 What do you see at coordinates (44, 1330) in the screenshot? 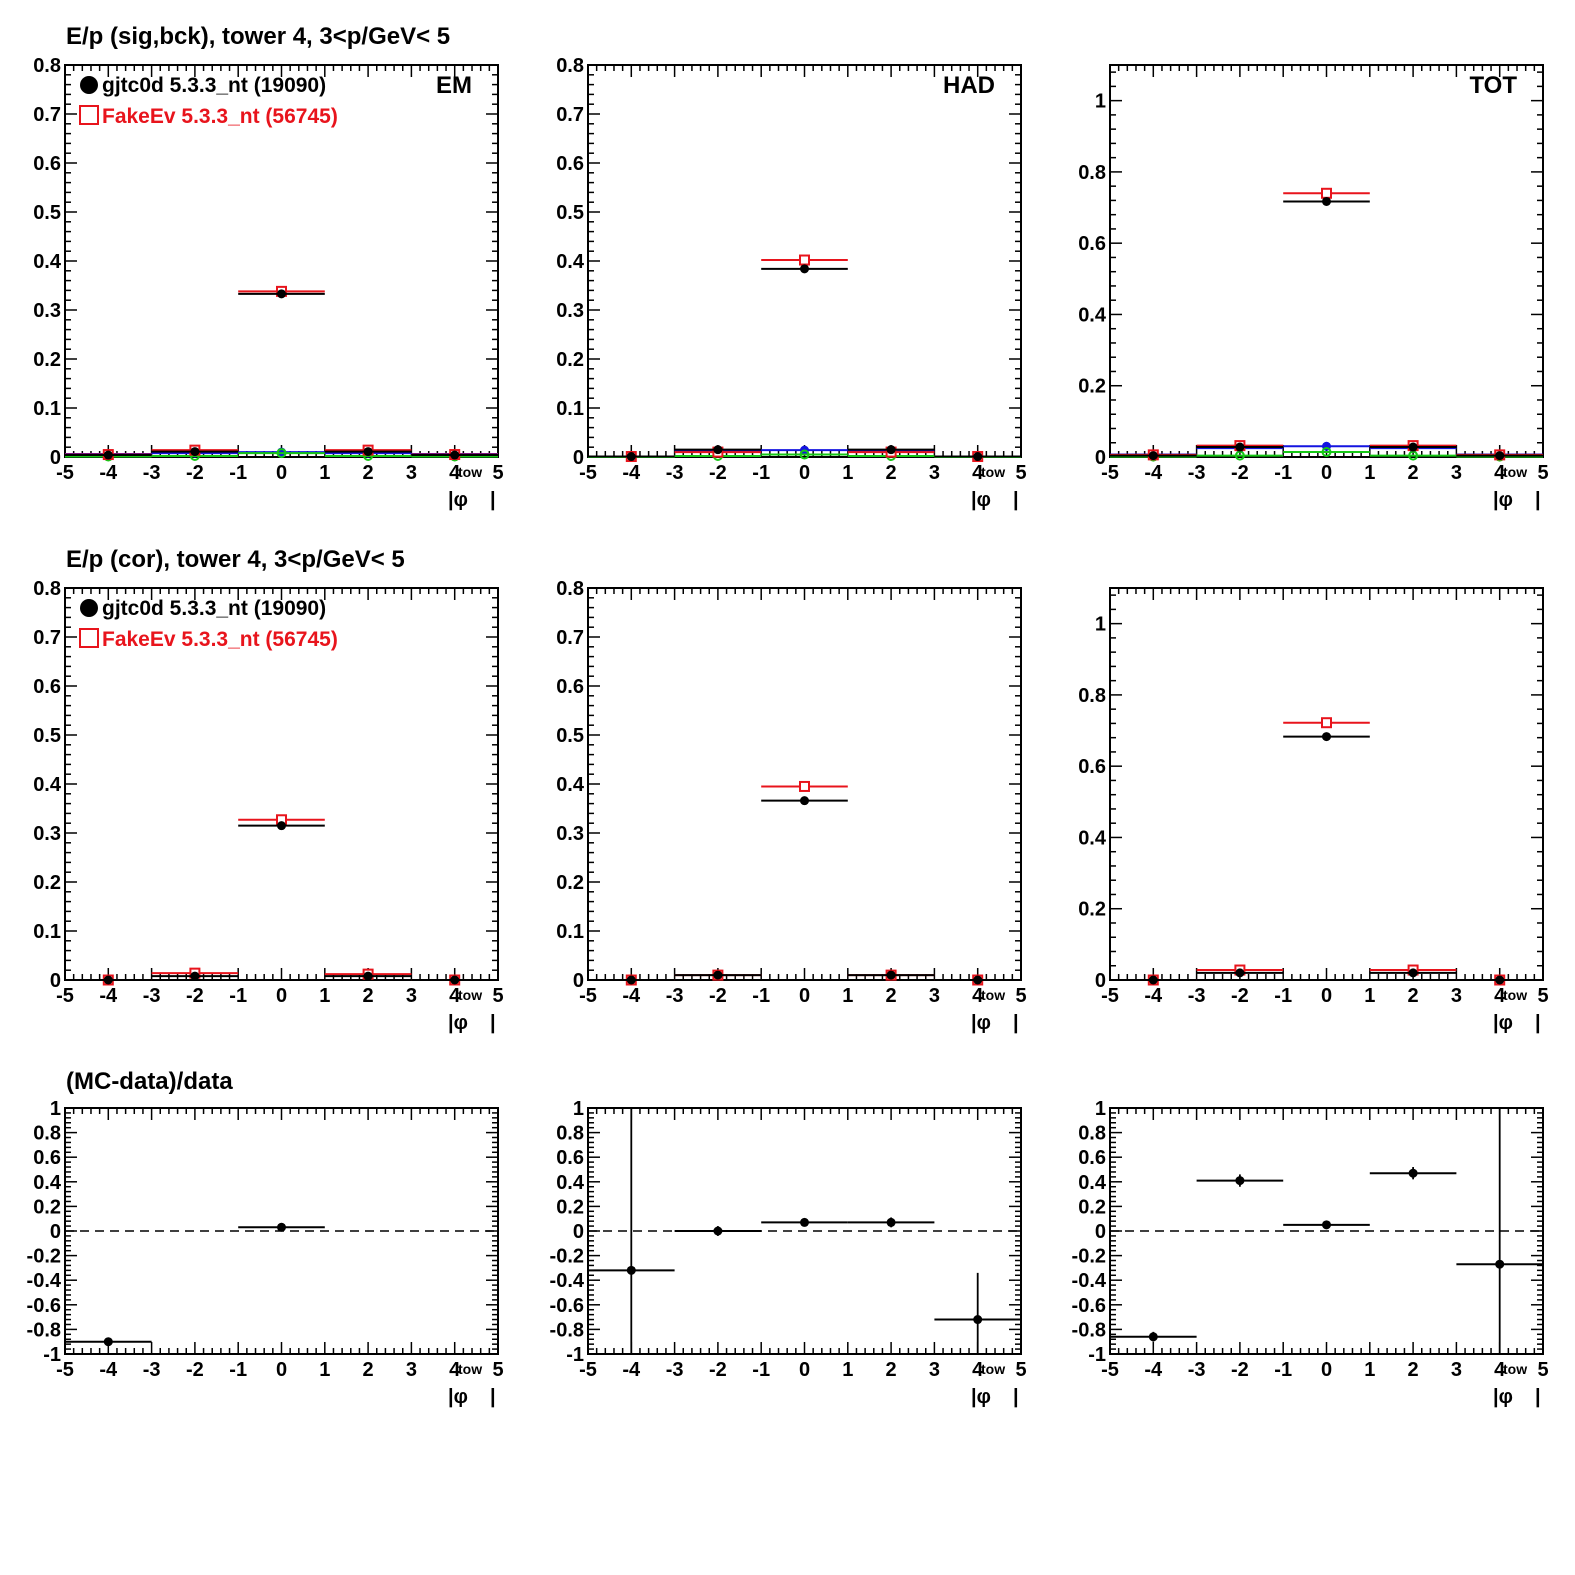
I see `y-tick-label: -0.8` at bounding box center [44, 1330].